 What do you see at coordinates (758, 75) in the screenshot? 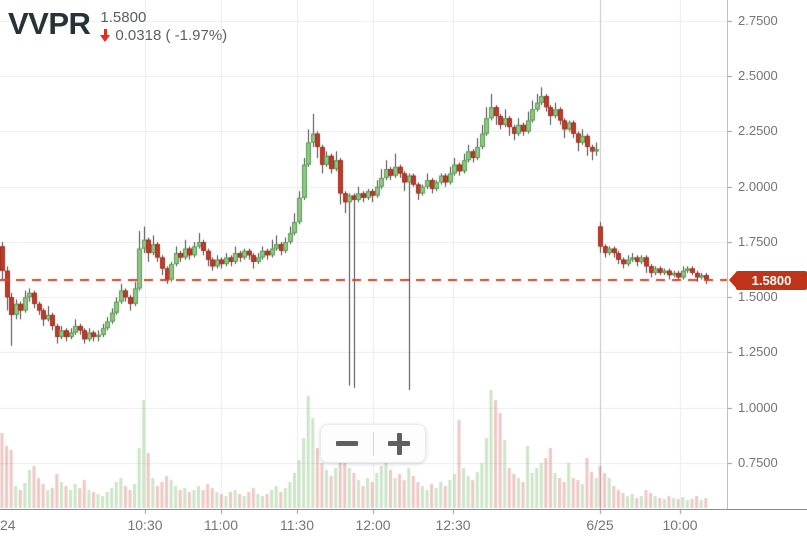
I see `price-axis-label: 2.5000` at bounding box center [758, 75].